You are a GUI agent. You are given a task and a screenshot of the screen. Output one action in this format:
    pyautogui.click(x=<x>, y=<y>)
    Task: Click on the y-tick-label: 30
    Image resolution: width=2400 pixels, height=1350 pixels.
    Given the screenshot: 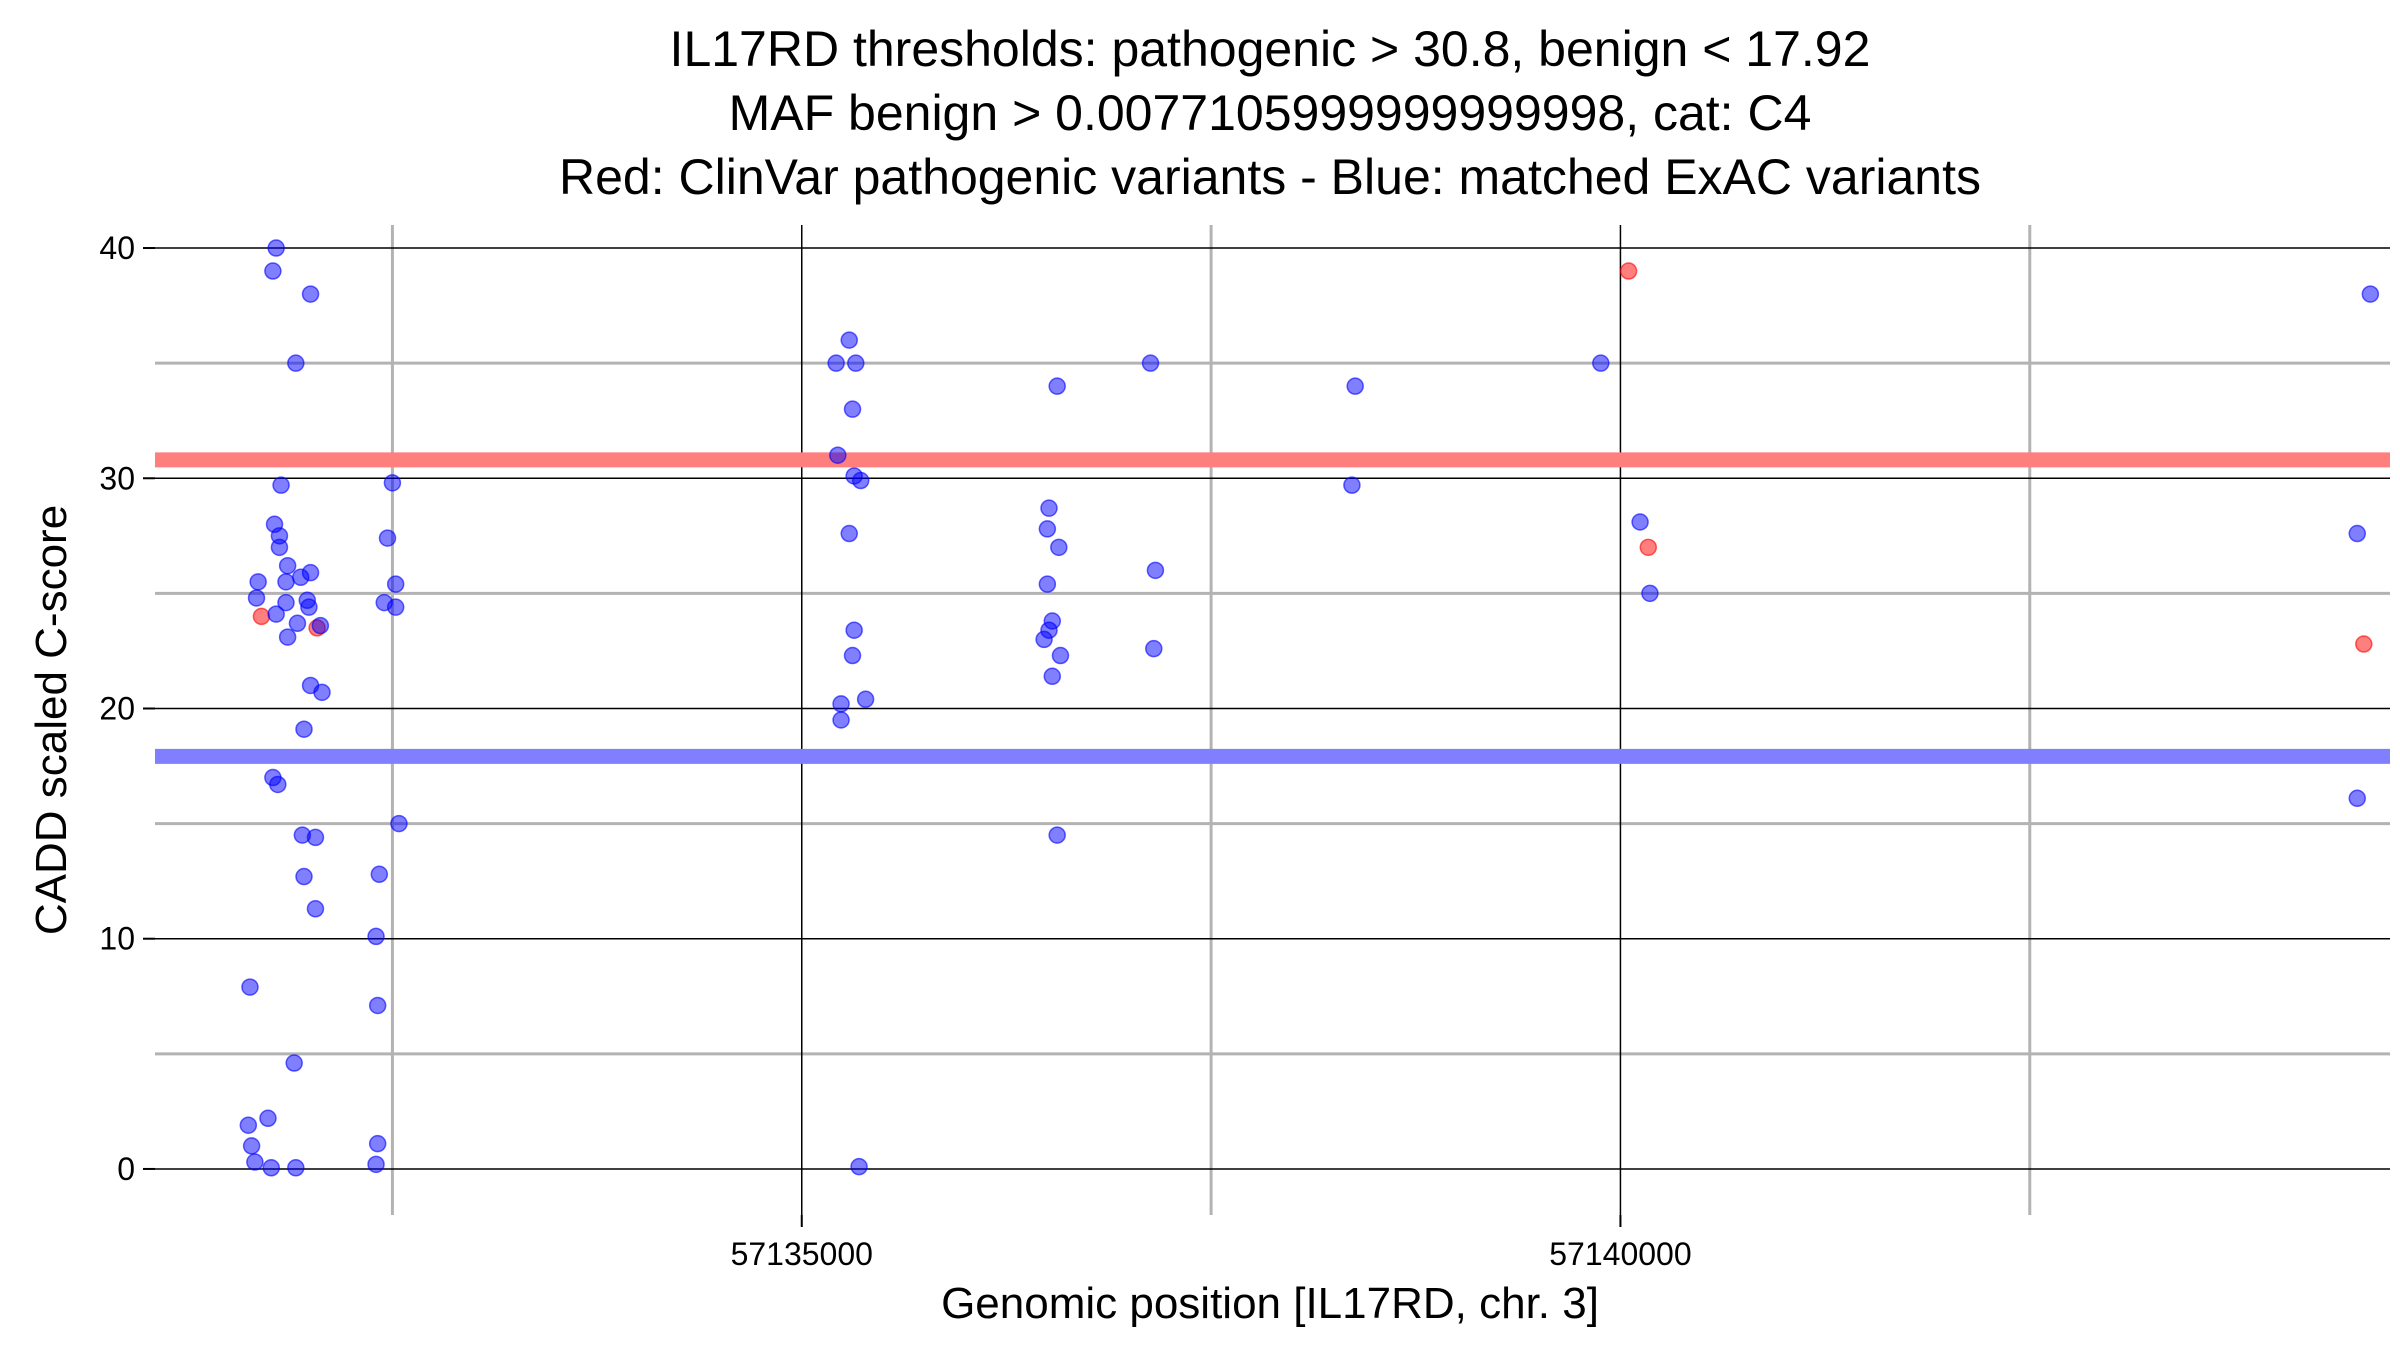 What is the action you would take?
    pyautogui.click(x=117, y=478)
    